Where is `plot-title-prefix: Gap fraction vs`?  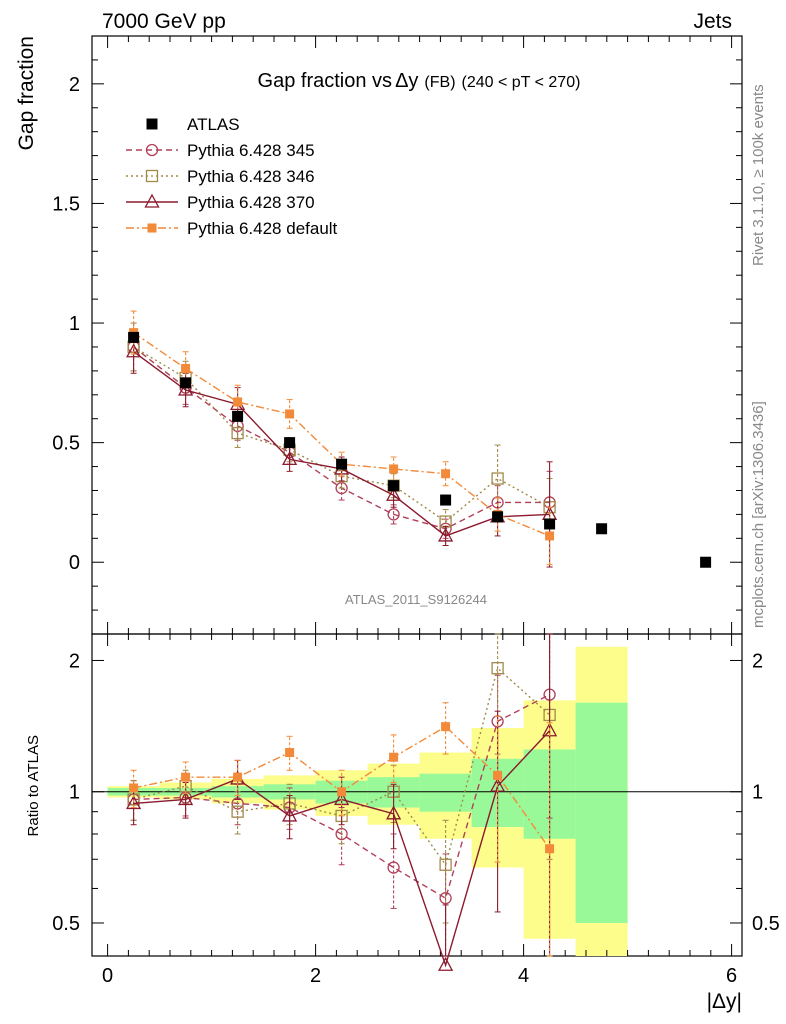
plot-title-prefix: Gap fraction vs is located at coordinates (325, 81).